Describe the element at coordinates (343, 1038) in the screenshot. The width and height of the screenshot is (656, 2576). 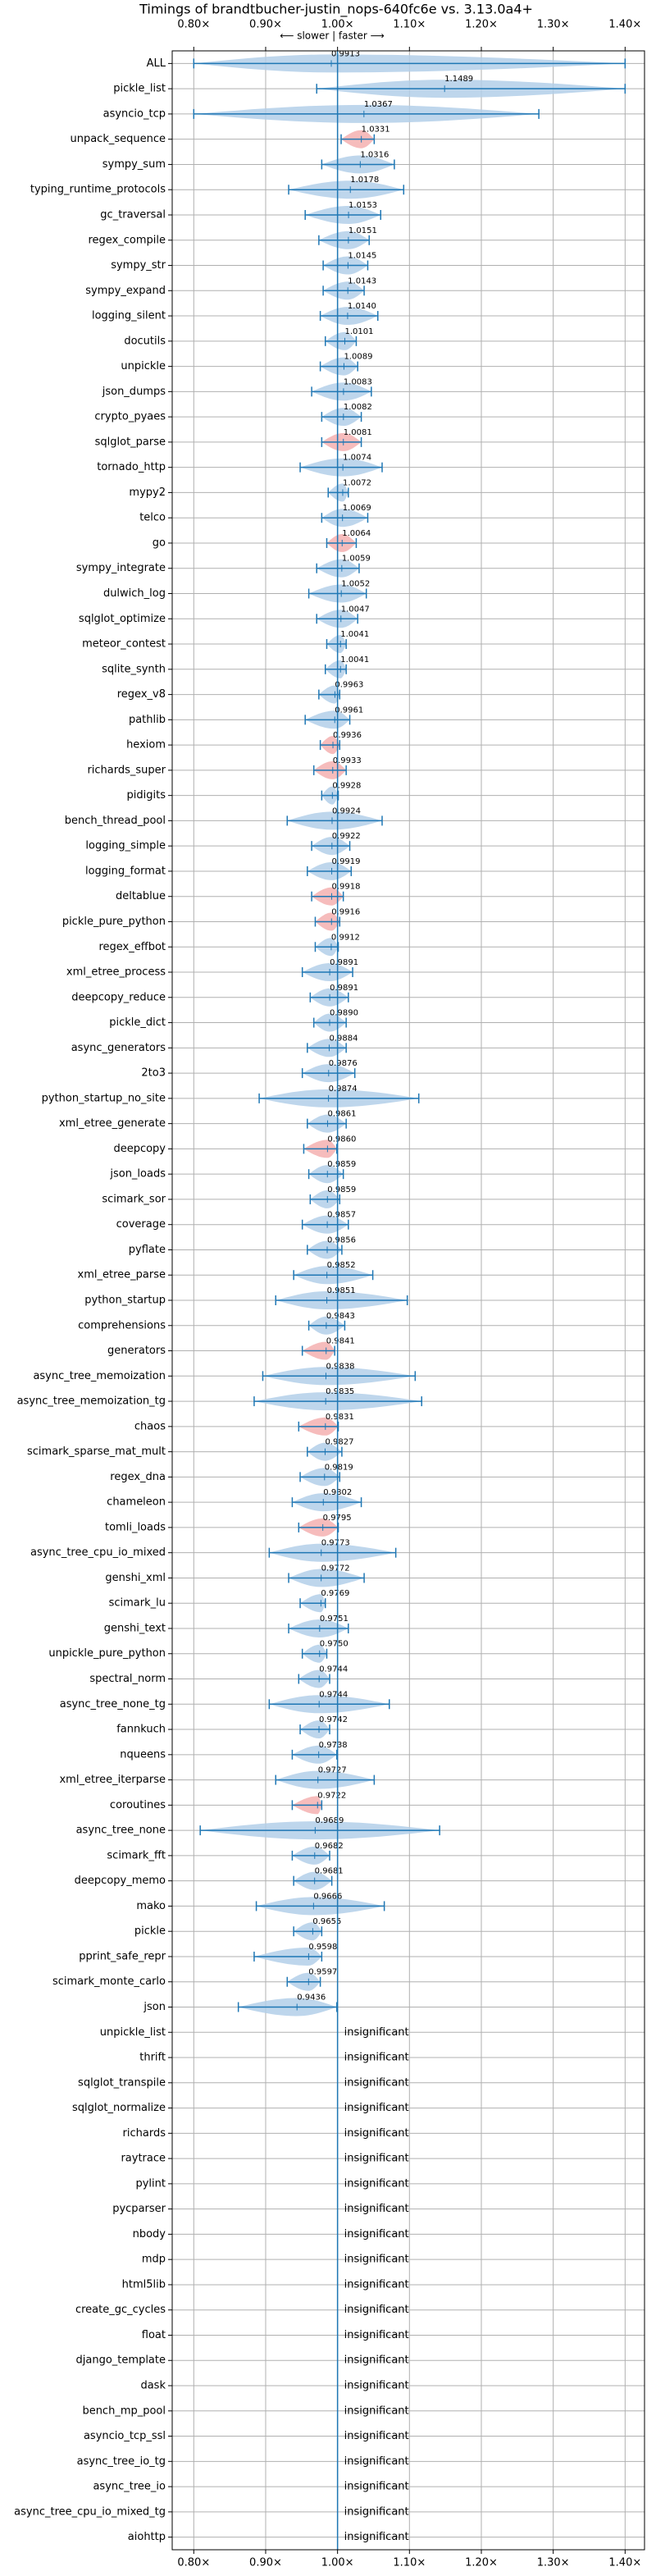
I see `value-label: 0.9884` at that location.